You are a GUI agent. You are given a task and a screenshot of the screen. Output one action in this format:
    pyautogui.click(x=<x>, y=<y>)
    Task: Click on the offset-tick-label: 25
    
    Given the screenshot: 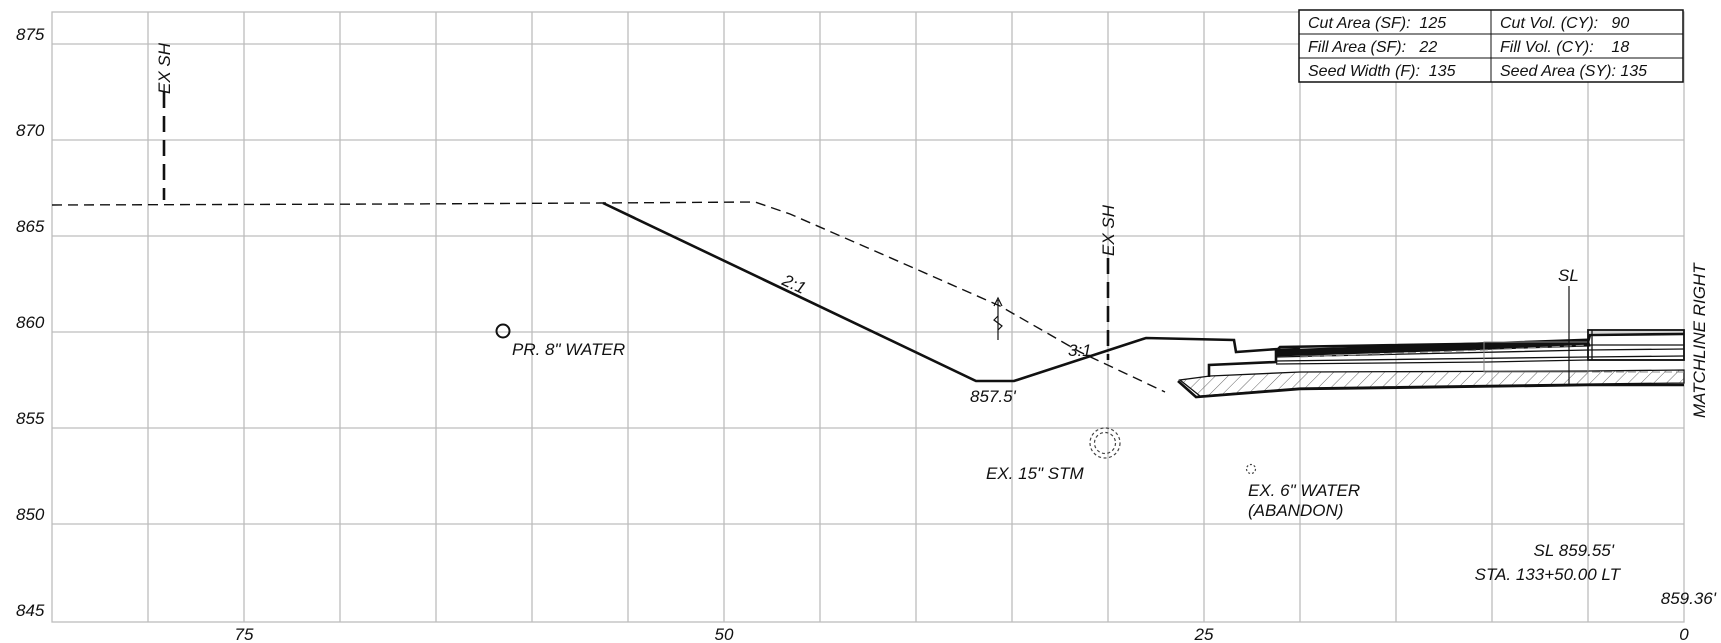 What is the action you would take?
    pyautogui.click(x=1204, y=634)
    